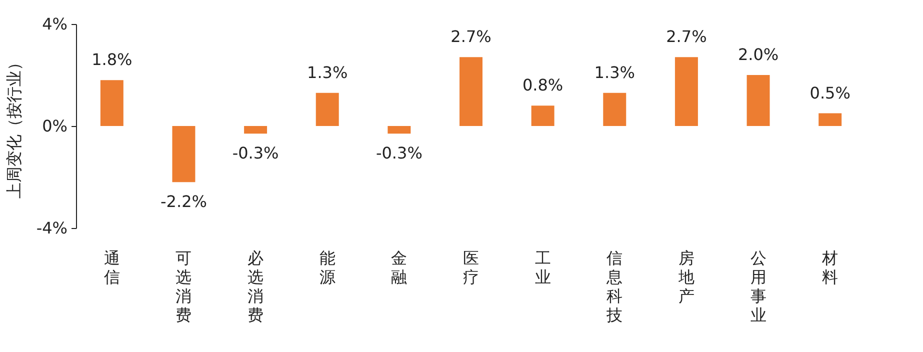 The height and width of the screenshot is (352, 923). What do you see at coordinates (55, 126) in the screenshot?
I see `y-tick-label: 0%` at bounding box center [55, 126].